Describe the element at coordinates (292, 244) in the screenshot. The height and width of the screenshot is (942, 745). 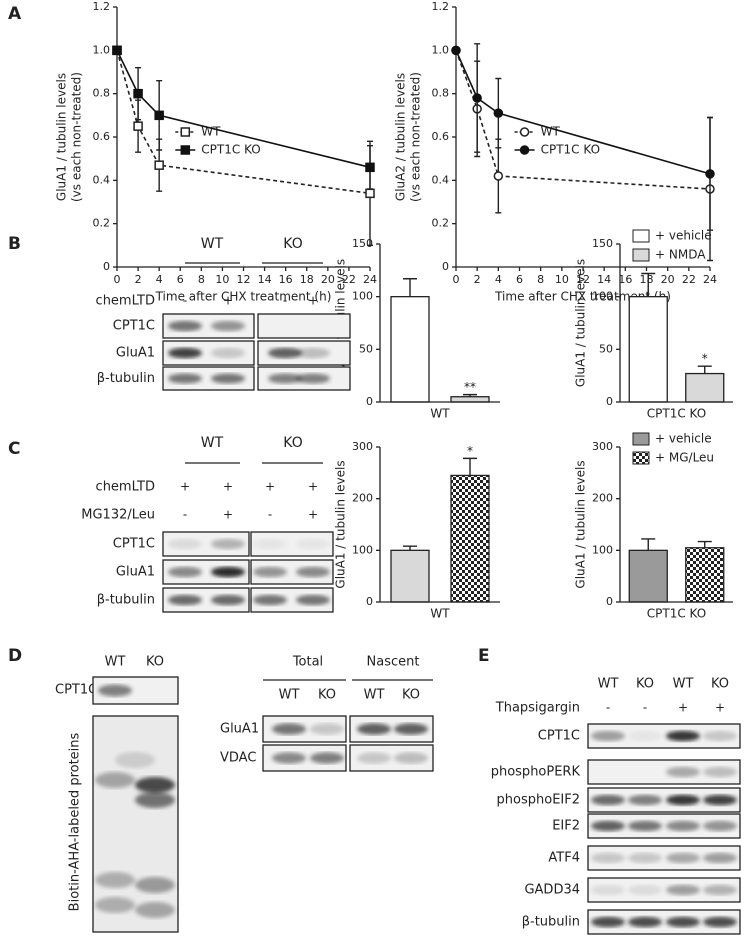
I see `group-label: KO` at that location.